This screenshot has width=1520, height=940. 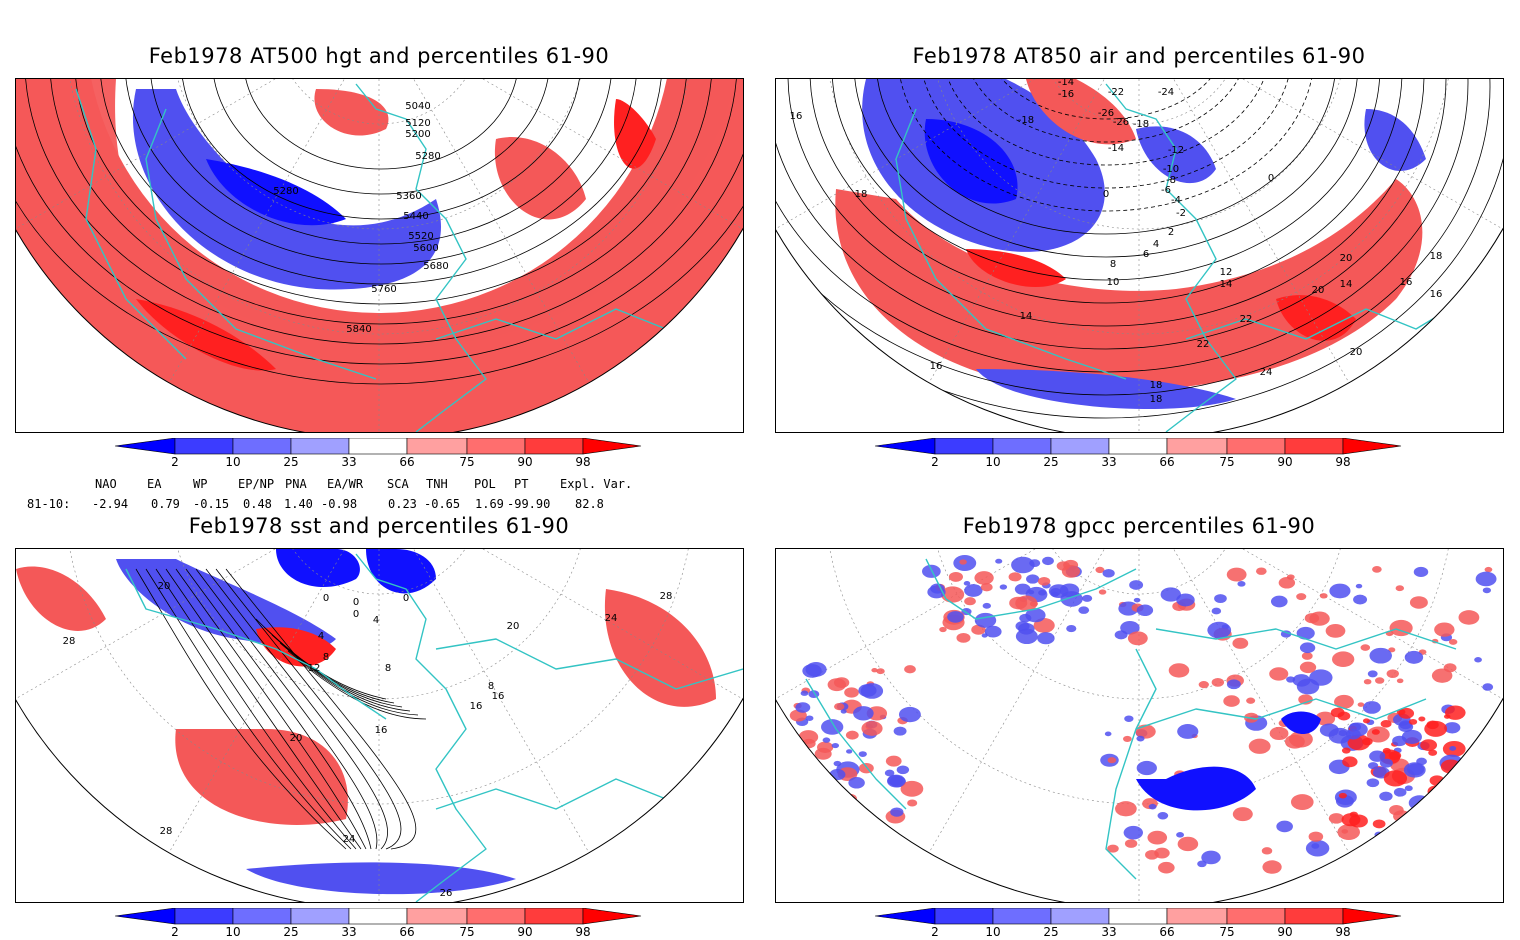 I want to click on colorbar-arrow-high, so click(x=612, y=916).